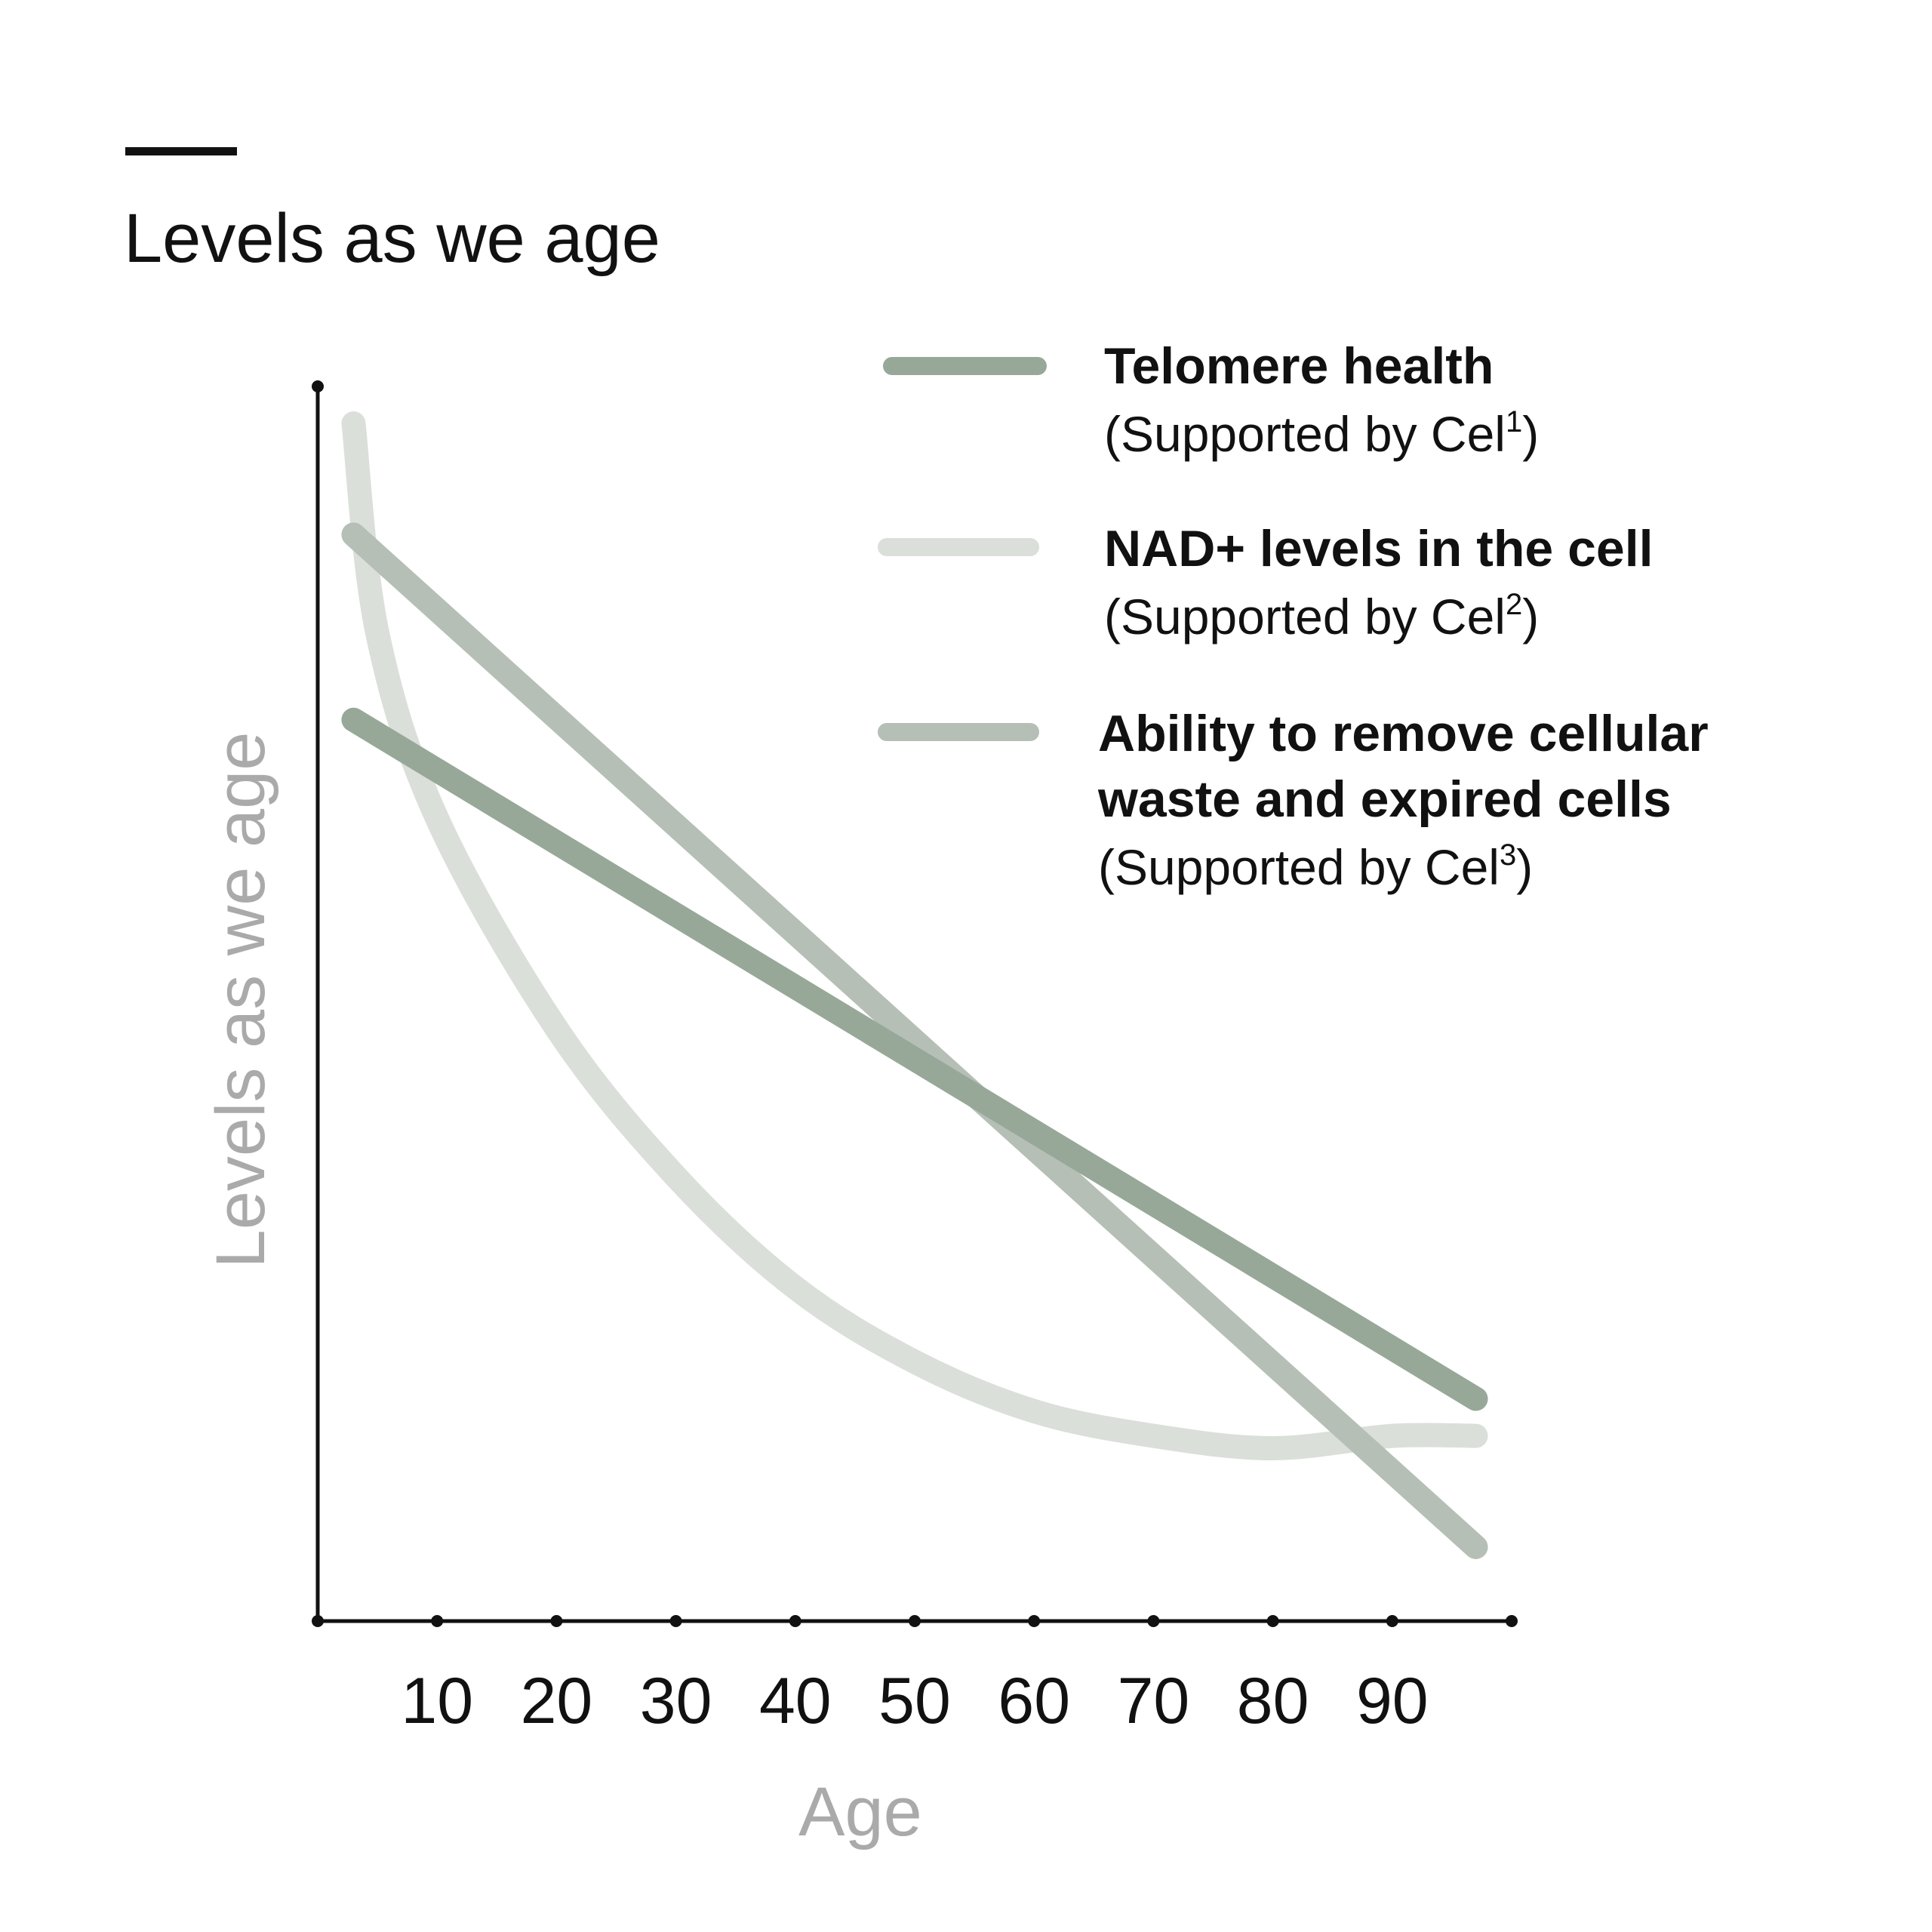 The height and width of the screenshot is (1932, 1932). Describe the element at coordinates (1321, 616) in the screenshot. I see `legend-note-nad: (Supported by Cel2)` at that location.